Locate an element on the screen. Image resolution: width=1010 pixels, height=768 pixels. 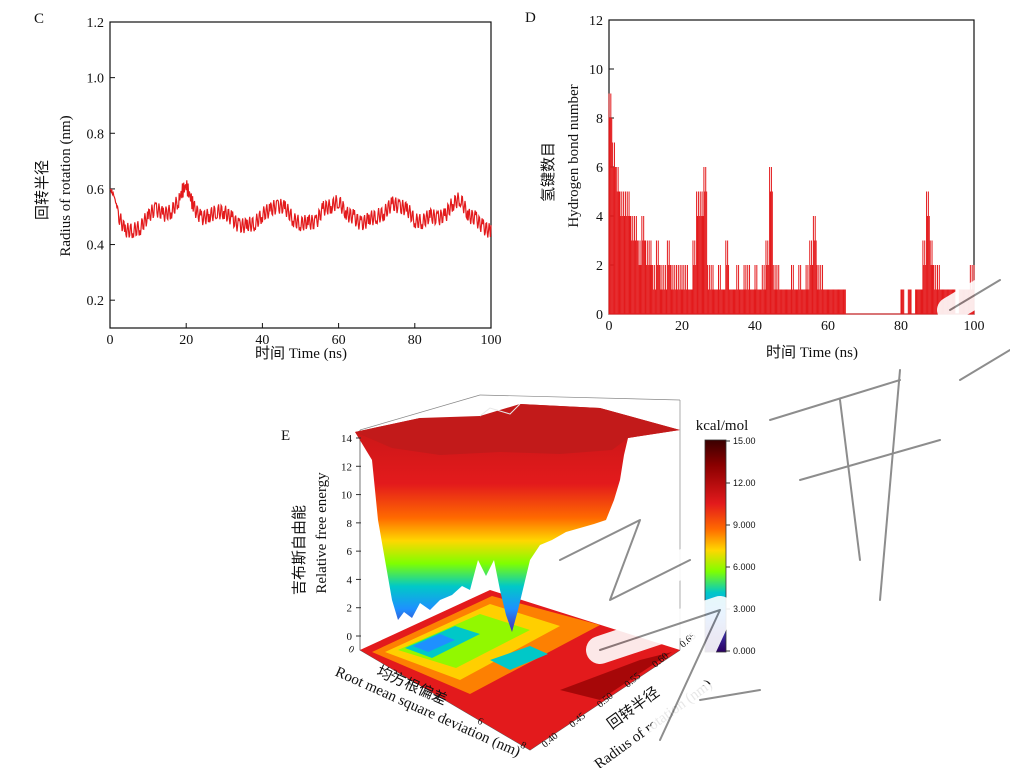
panel-d-ytick-label: 6 is located at coordinates (599, 168).